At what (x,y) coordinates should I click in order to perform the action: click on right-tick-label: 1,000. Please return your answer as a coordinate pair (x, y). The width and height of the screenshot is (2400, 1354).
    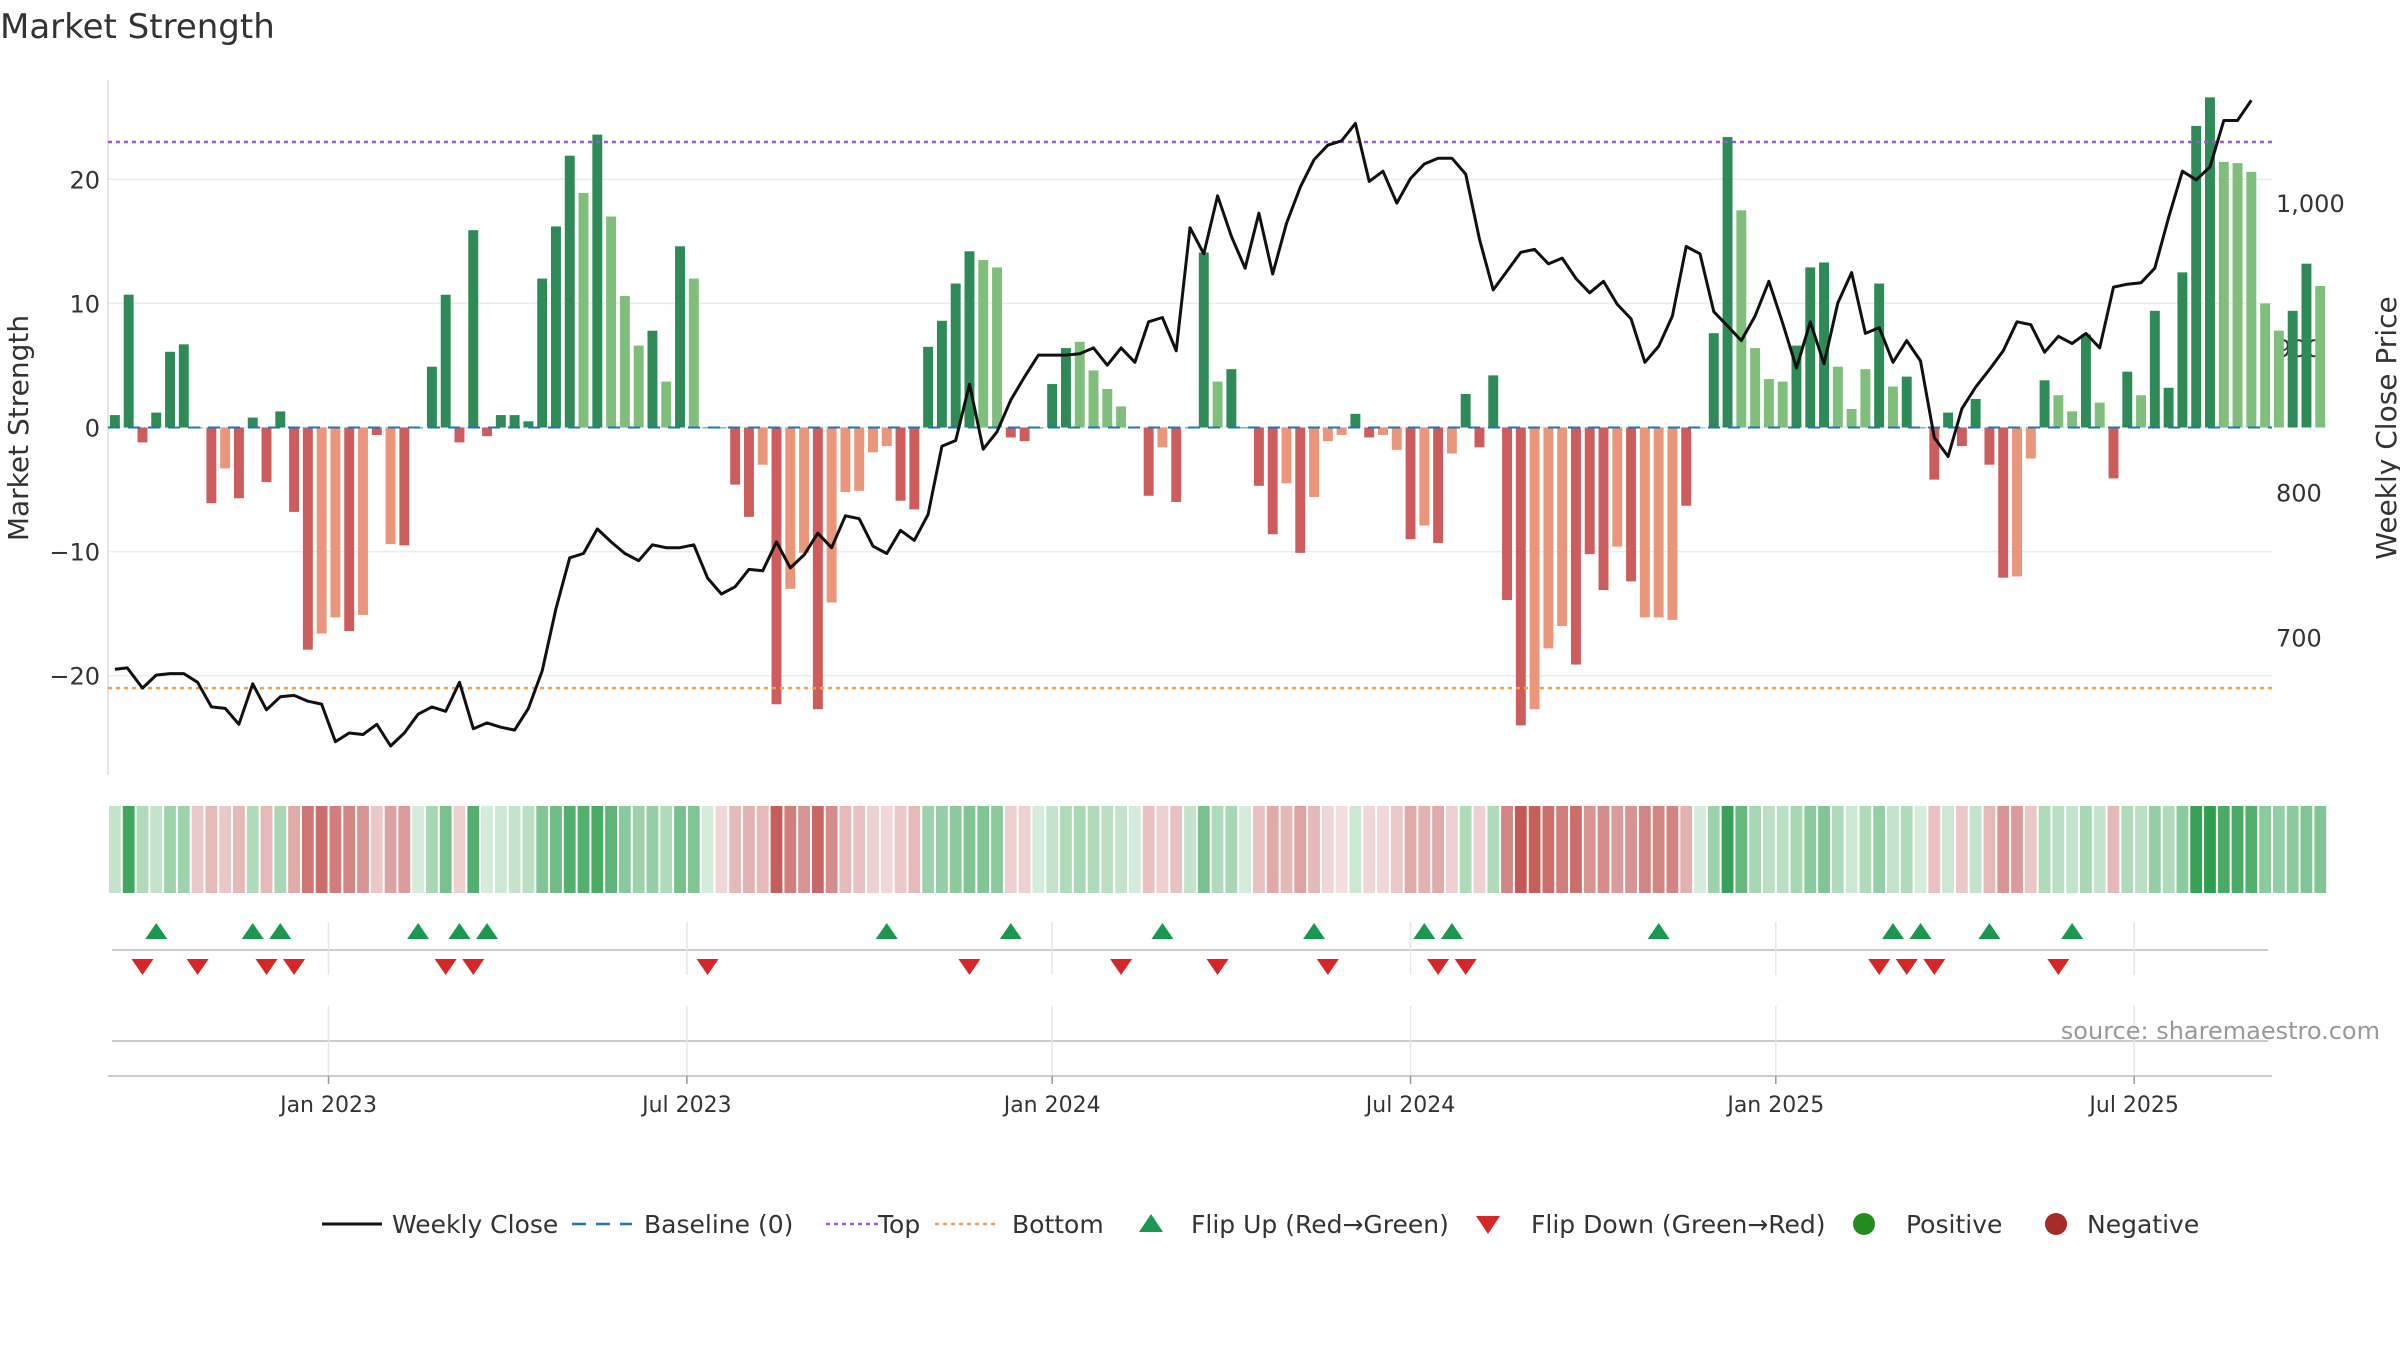
    Looking at the image, I should click on (2310, 204).